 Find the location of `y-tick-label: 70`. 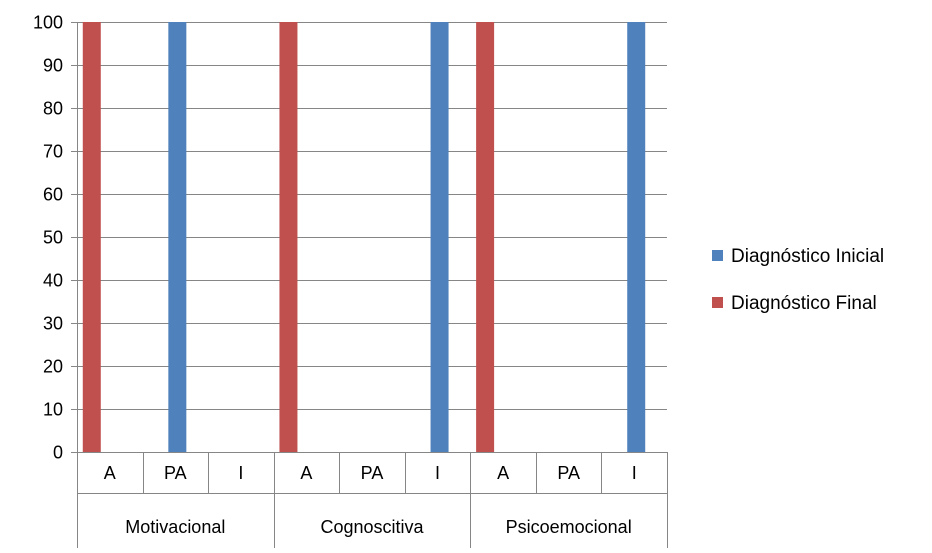

y-tick-label: 70 is located at coordinates (53, 152).